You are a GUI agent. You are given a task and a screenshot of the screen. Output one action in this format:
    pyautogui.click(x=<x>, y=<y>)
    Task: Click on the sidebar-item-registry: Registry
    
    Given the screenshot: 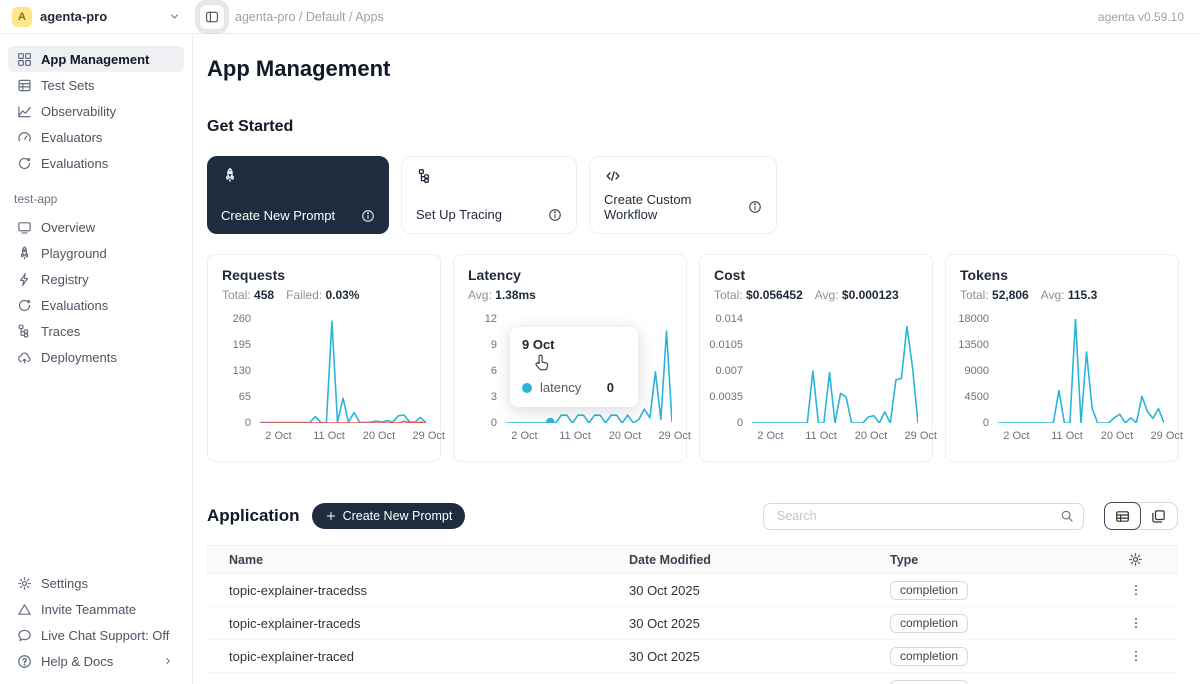 What is the action you would take?
    pyautogui.click(x=96, y=279)
    